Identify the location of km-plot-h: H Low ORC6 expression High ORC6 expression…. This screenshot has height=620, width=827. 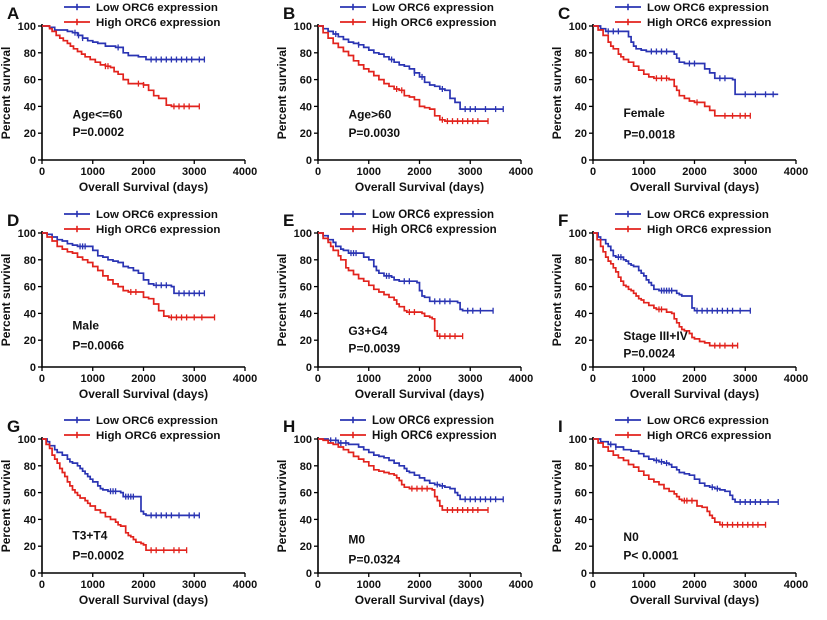
(404, 511).